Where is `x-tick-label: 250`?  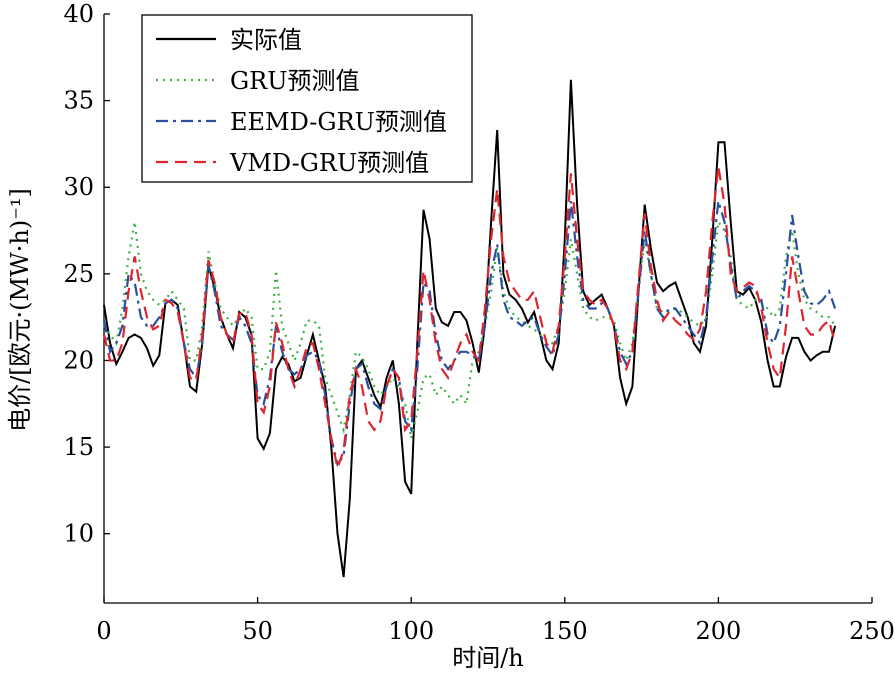 x-tick-label: 250 is located at coordinates (872, 631).